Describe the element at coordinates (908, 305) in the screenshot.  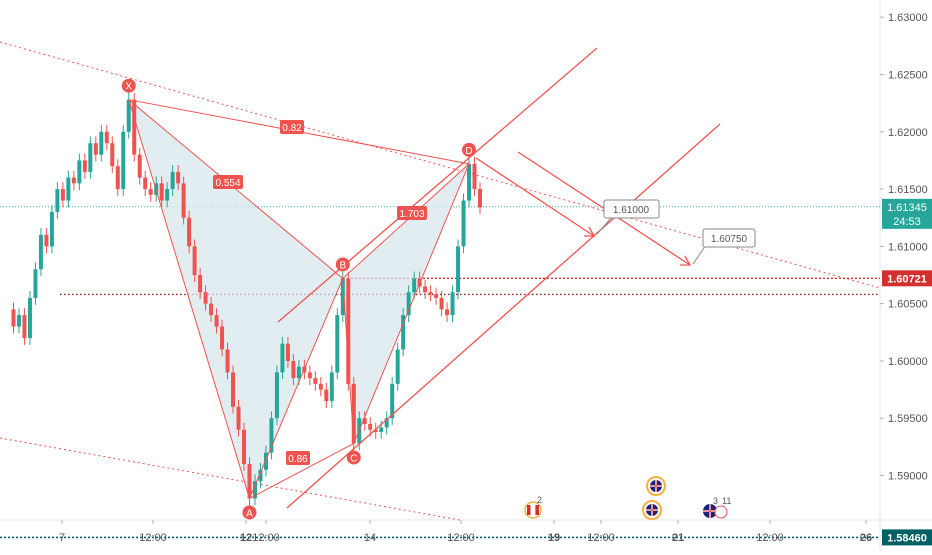
I see `y-tick-label: 1.60500` at that location.